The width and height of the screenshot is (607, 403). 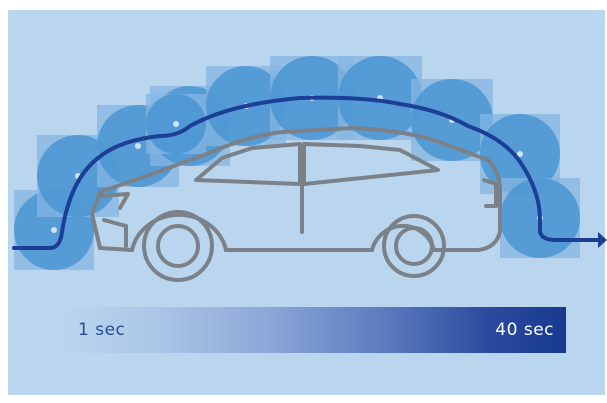 What do you see at coordinates (380, 98) in the screenshot?
I see `particle-cloud-icon` at bounding box center [380, 98].